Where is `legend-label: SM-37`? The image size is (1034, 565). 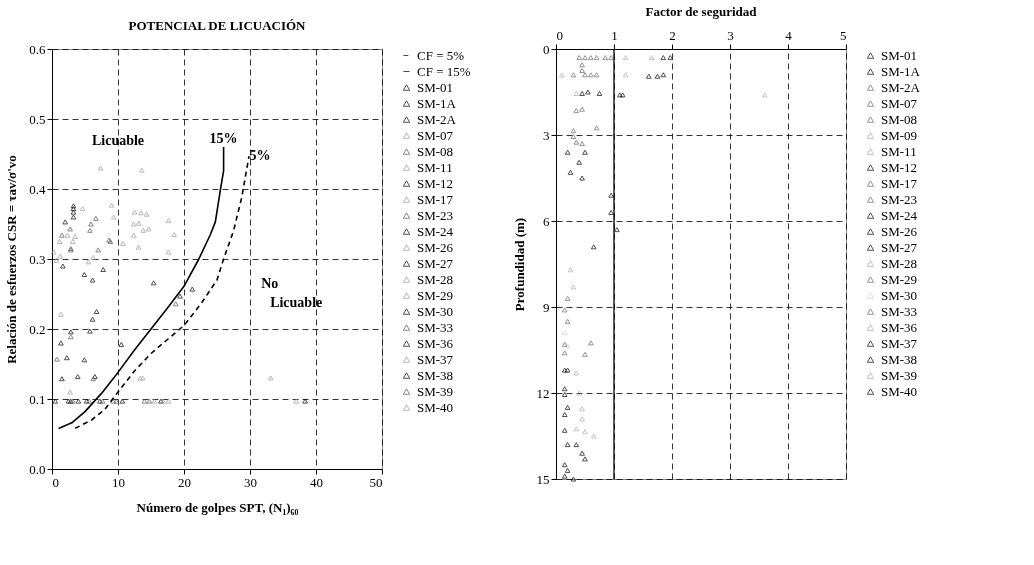 legend-label: SM-37 is located at coordinates (435, 359).